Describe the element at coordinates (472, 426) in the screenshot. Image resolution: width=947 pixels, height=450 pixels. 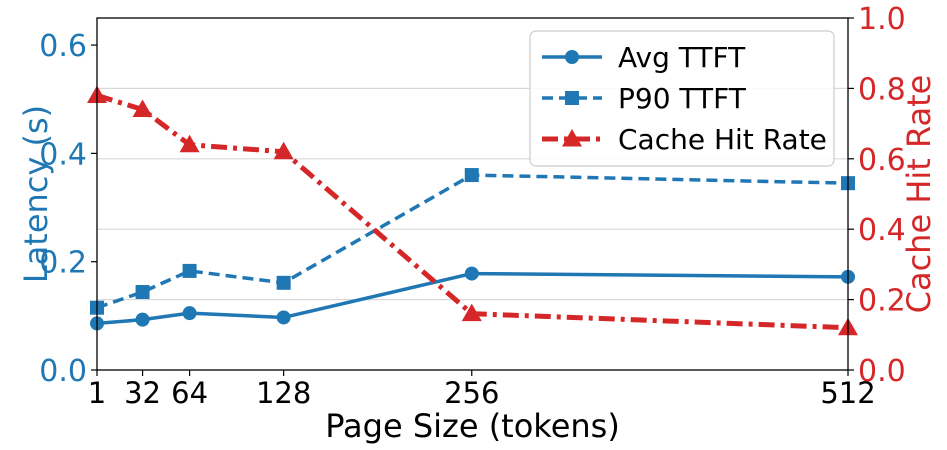
I see `x-axis-label: Page Size (tokens)` at that location.